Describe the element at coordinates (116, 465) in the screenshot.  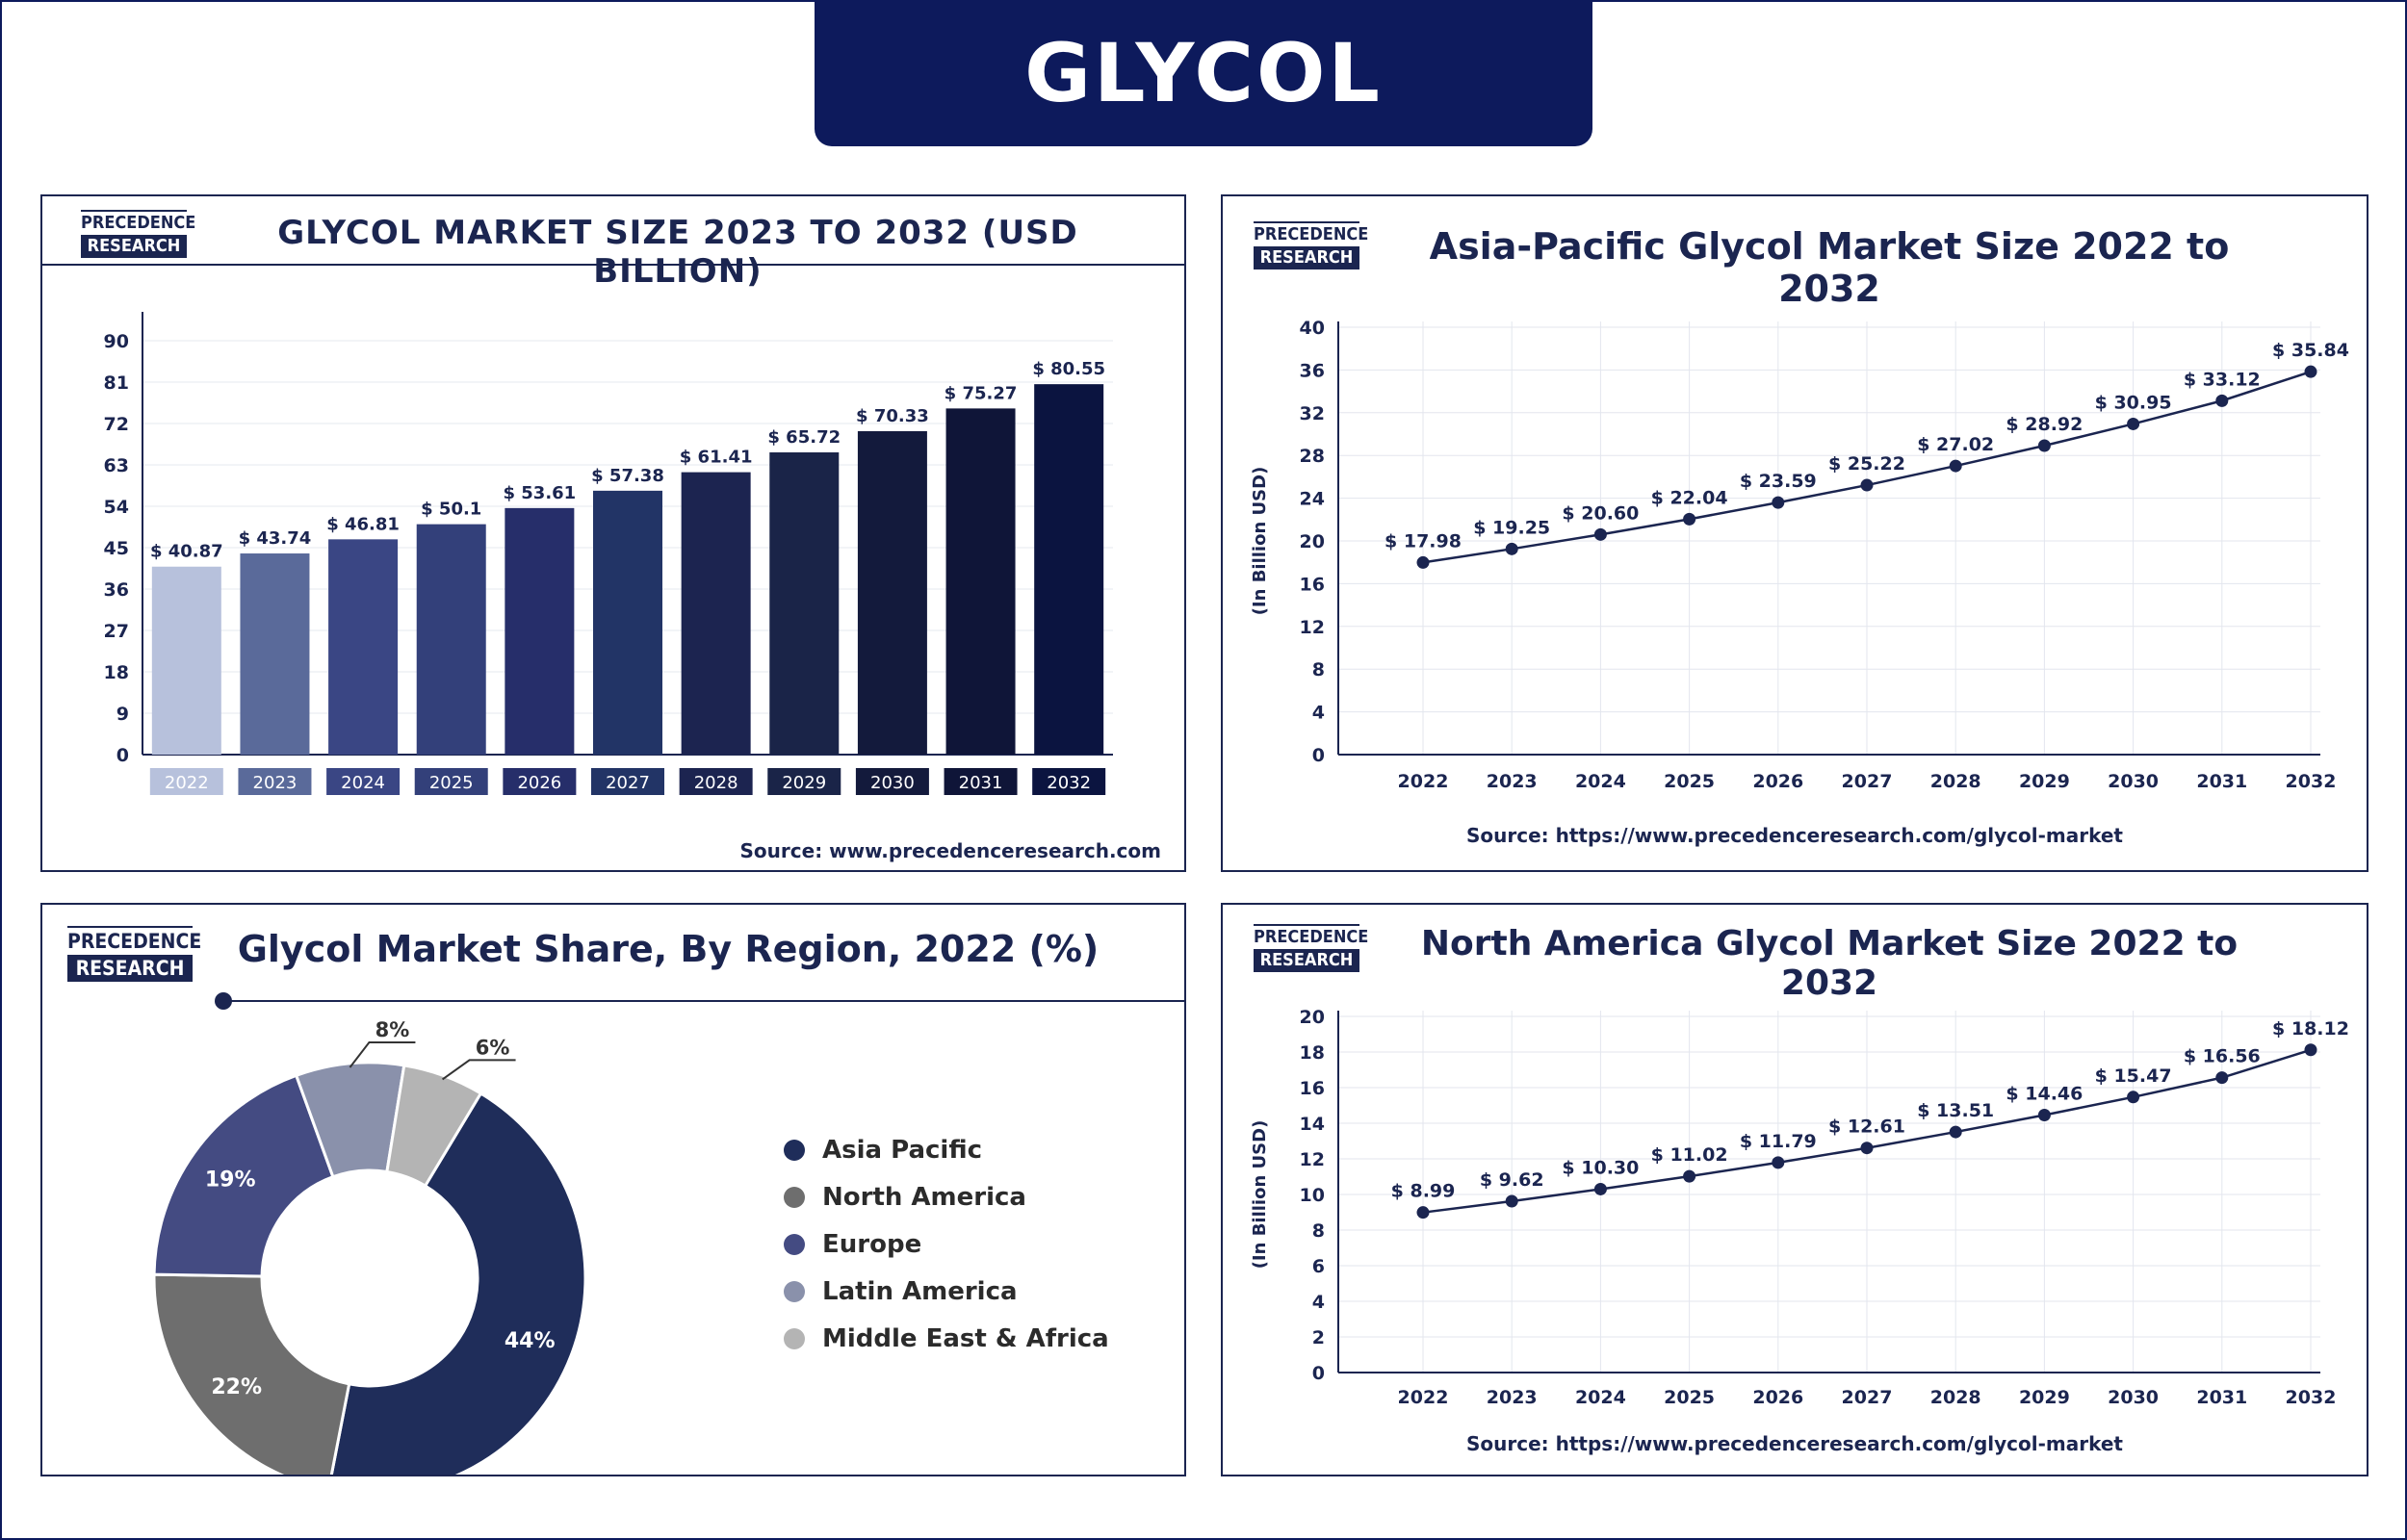
I see `y-tick-label: 63` at that location.